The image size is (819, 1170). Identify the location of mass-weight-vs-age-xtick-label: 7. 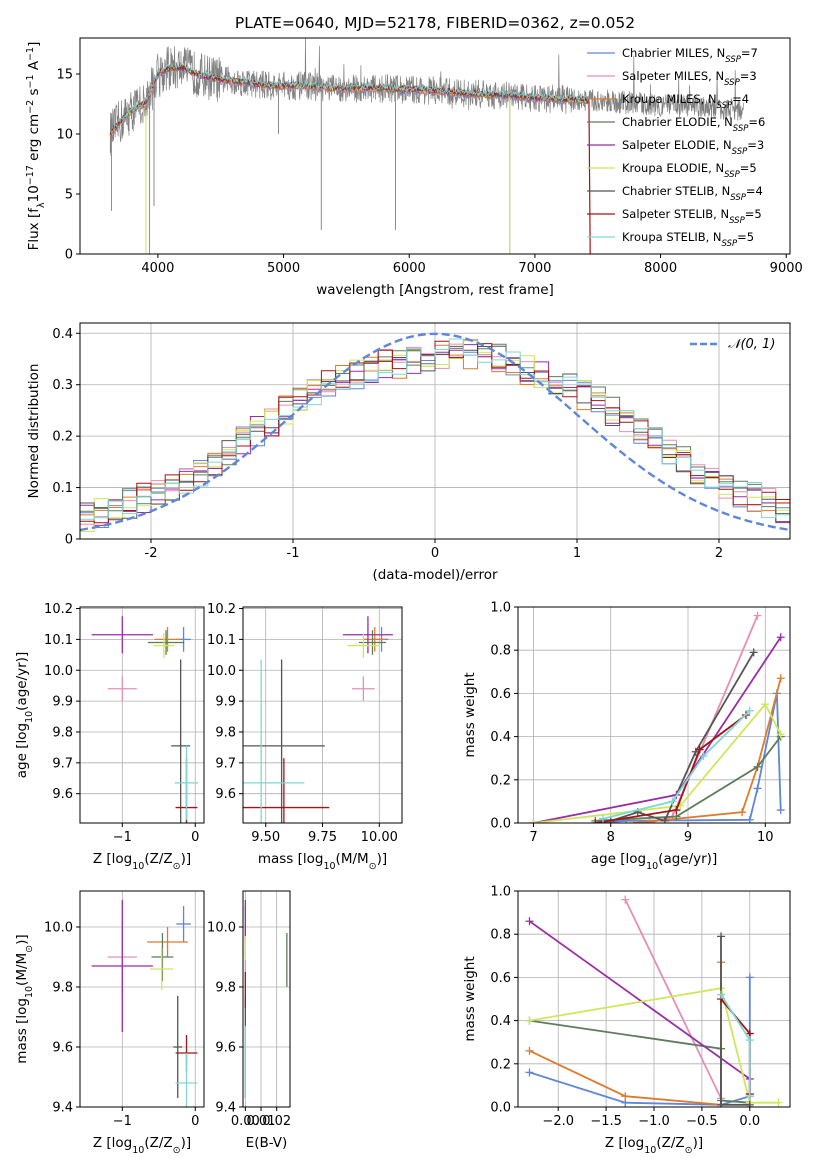
(533, 837).